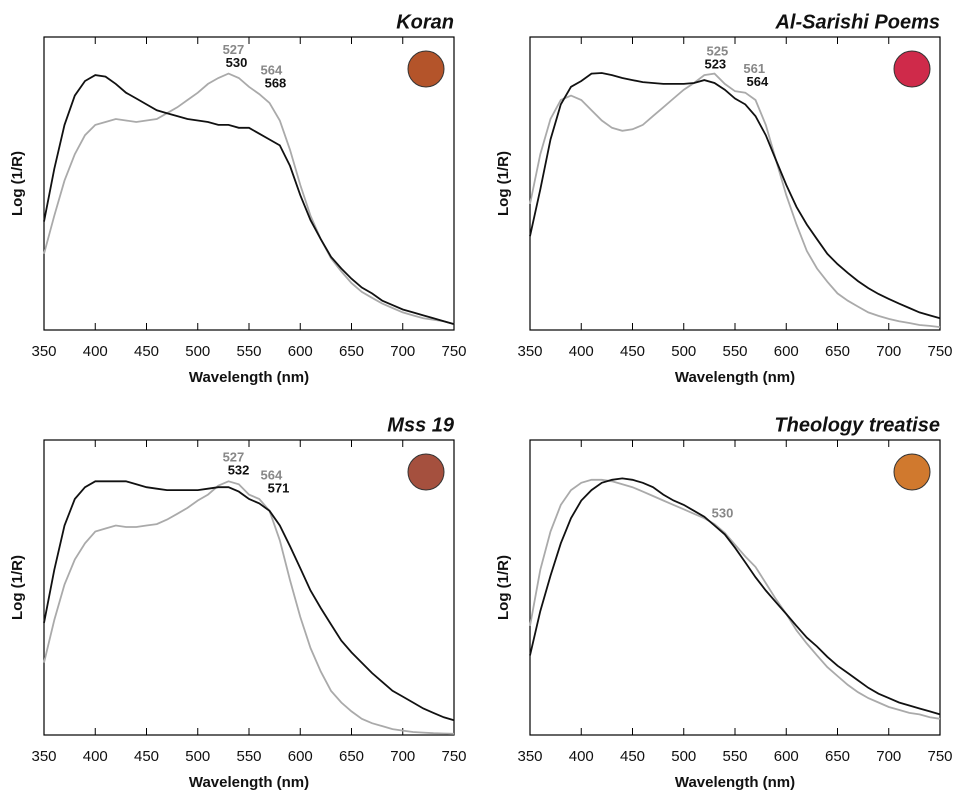  I want to click on panel-title: Mss 19, so click(421, 425).